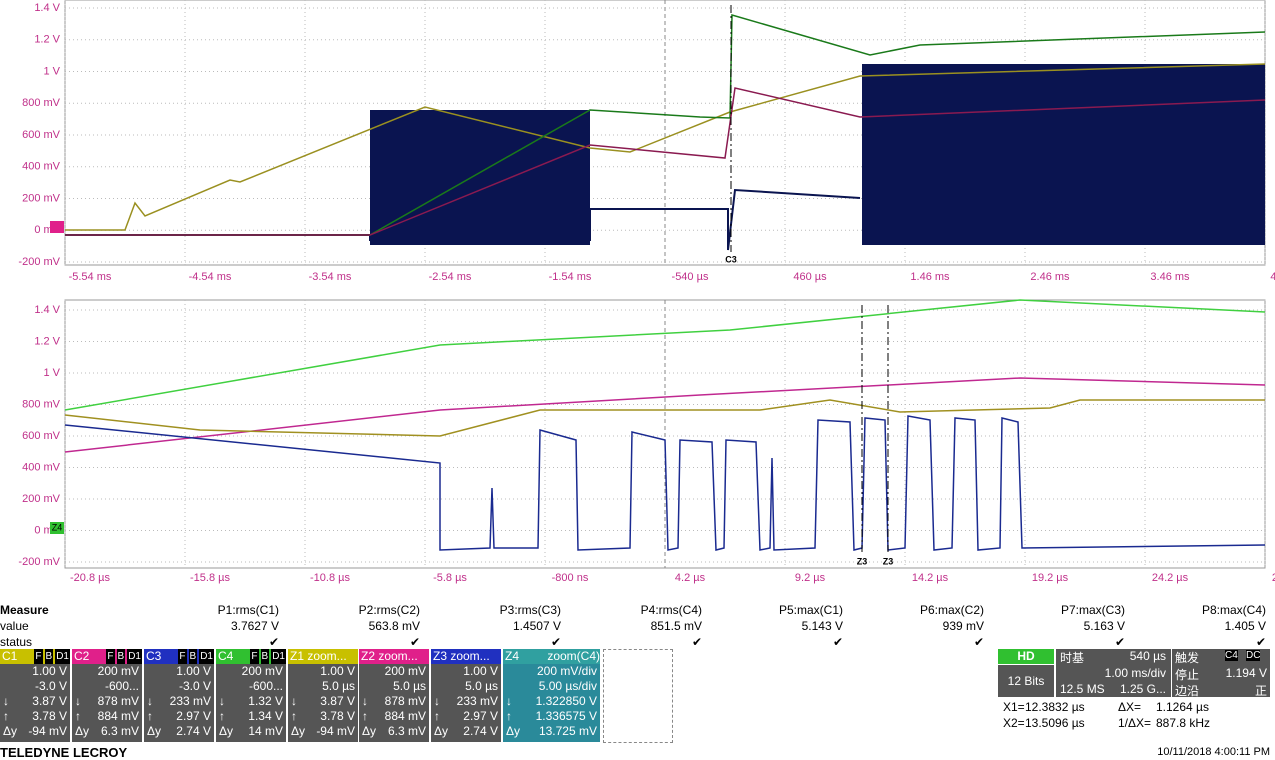  Describe the element at coordinates (323, 701) in the screenshot. I see `channel-row: ↓ 3.87 V` at that location.